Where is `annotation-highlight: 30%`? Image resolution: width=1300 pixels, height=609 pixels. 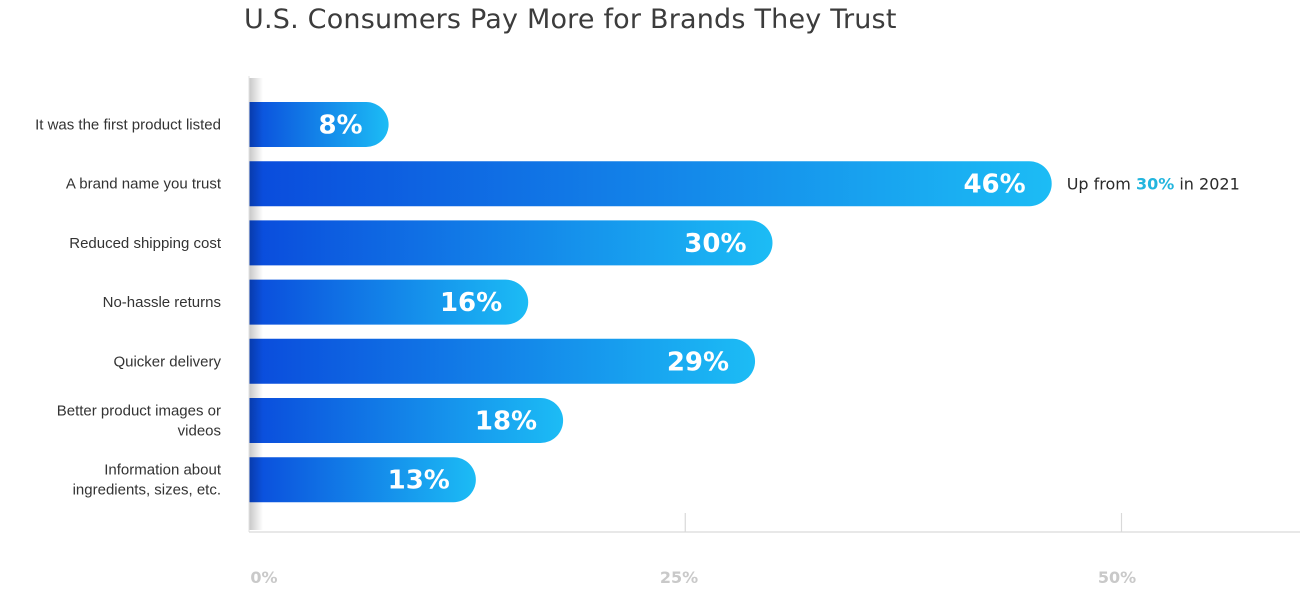
annotation-highlight: 30% is located at coordinates (1155, 184).